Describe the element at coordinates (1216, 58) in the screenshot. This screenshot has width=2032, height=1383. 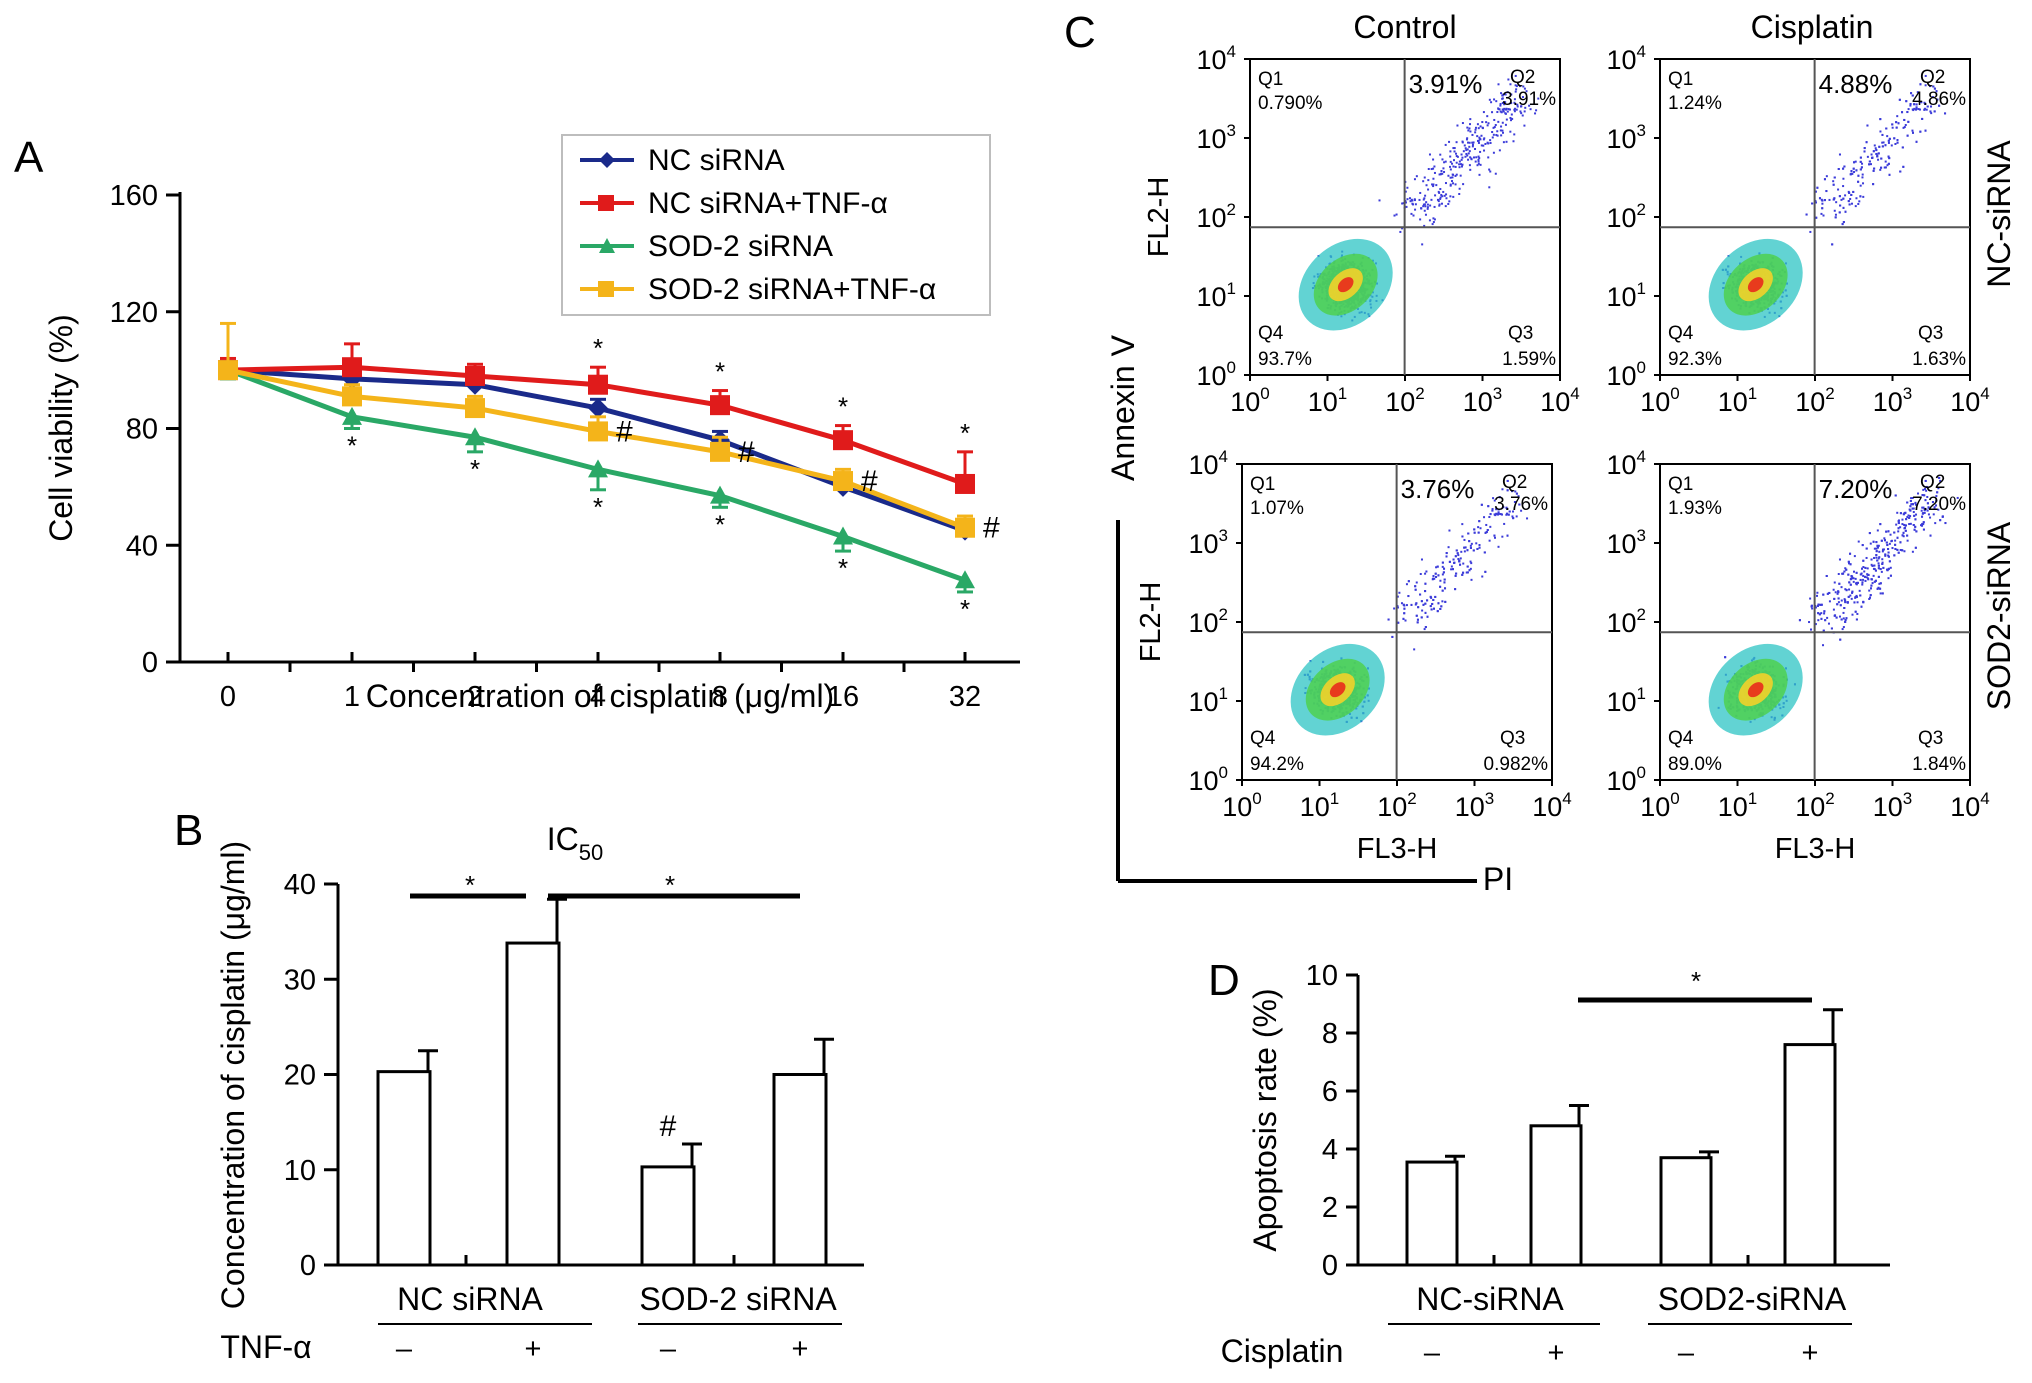
I see `panel-c-y-tick-label: 10⁴` at that location.